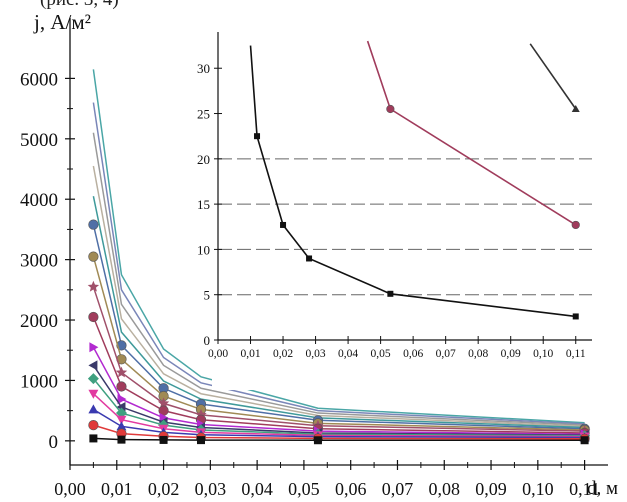  Describe the element at coordinates (54, 442) in the screenshot. I see `main-y-tick-label: 0` at that location.